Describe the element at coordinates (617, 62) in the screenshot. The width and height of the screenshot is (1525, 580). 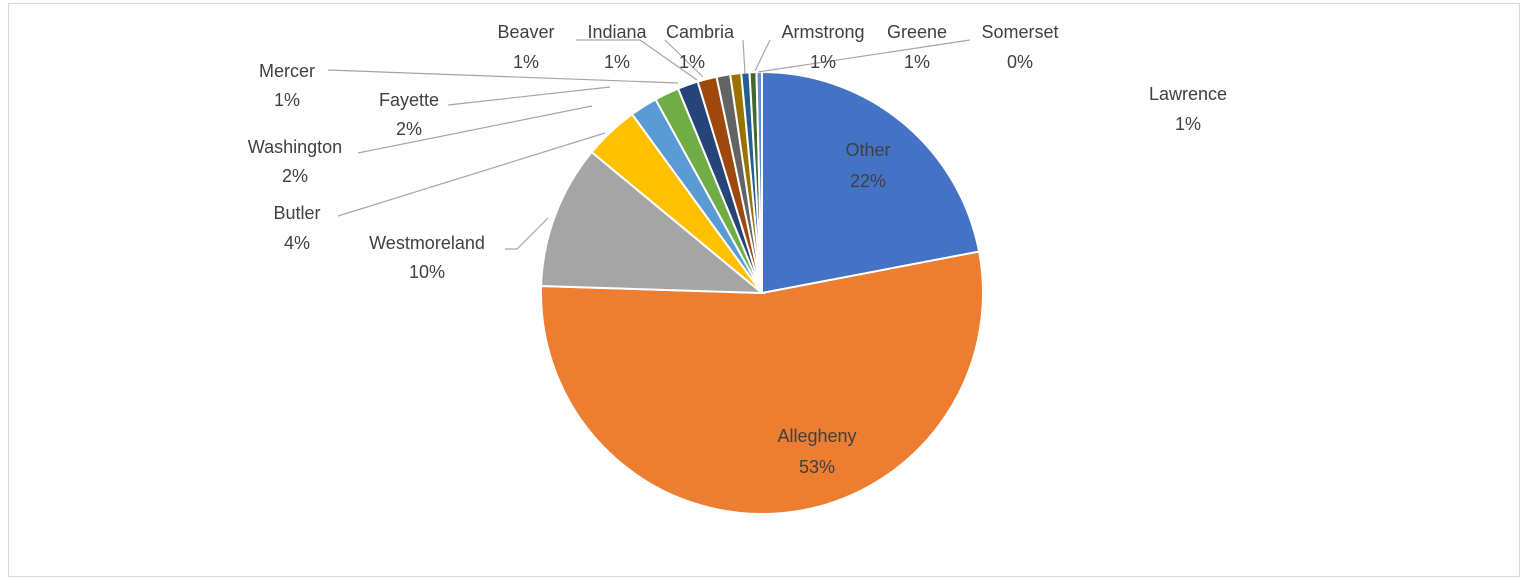
I see `label-indiana-pct: 1%` at that location.